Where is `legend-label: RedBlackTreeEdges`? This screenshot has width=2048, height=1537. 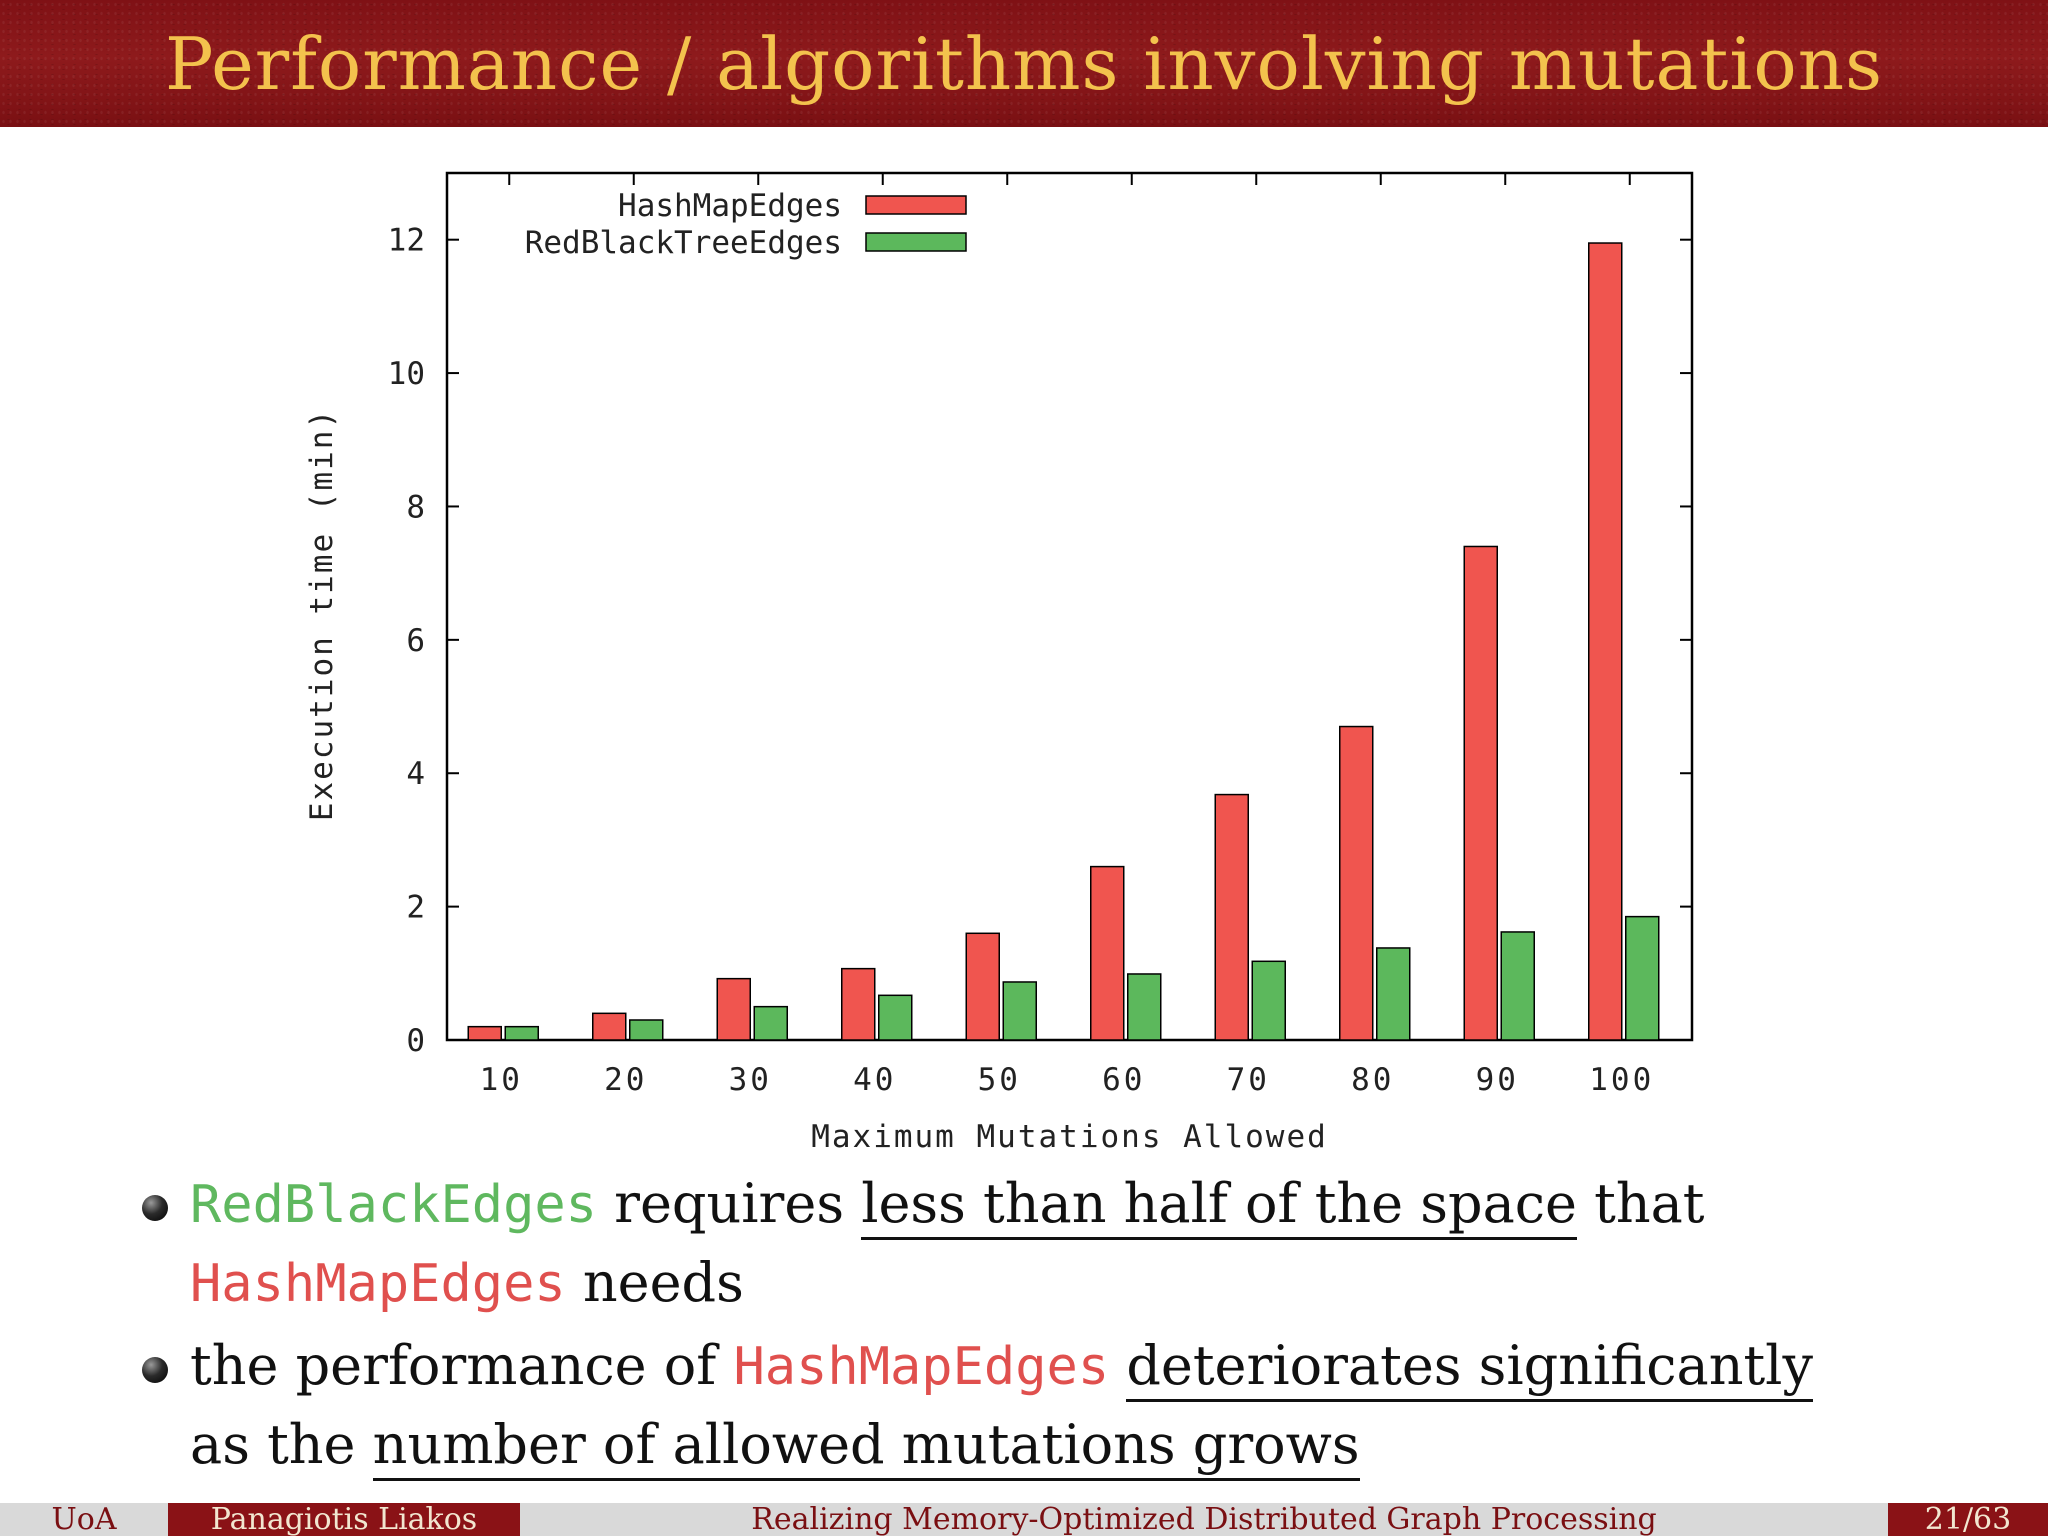 legend-label: RedBlackTreeEdges is located at coordinates (683, 243).